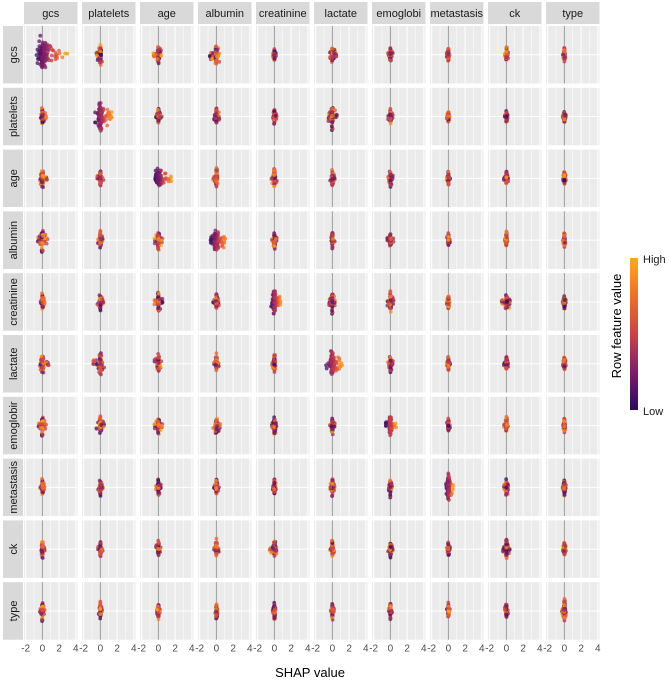 This screenshot has width=669, height=682. I want to click on column-strip-type, so click(573, 13).